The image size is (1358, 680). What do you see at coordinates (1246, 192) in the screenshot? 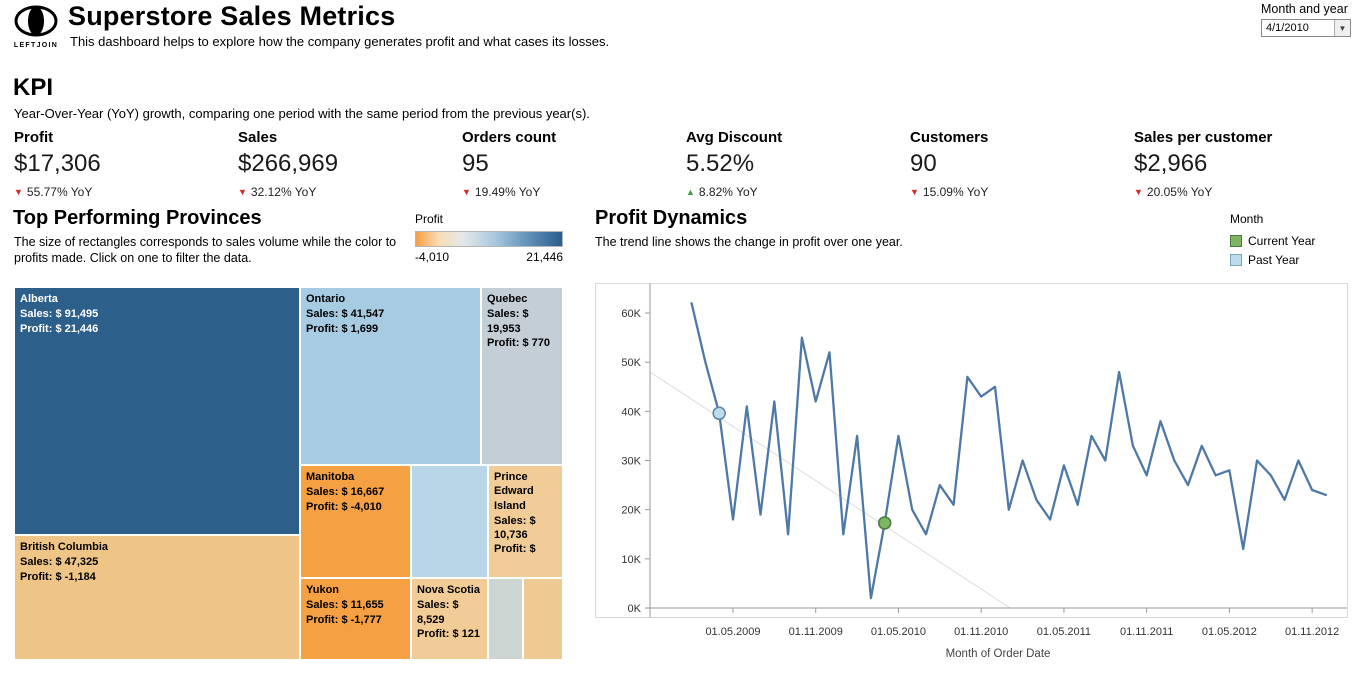
I see `kpi-delta: ▼ 20.05% YoY` at bounding box center [1246, 192].